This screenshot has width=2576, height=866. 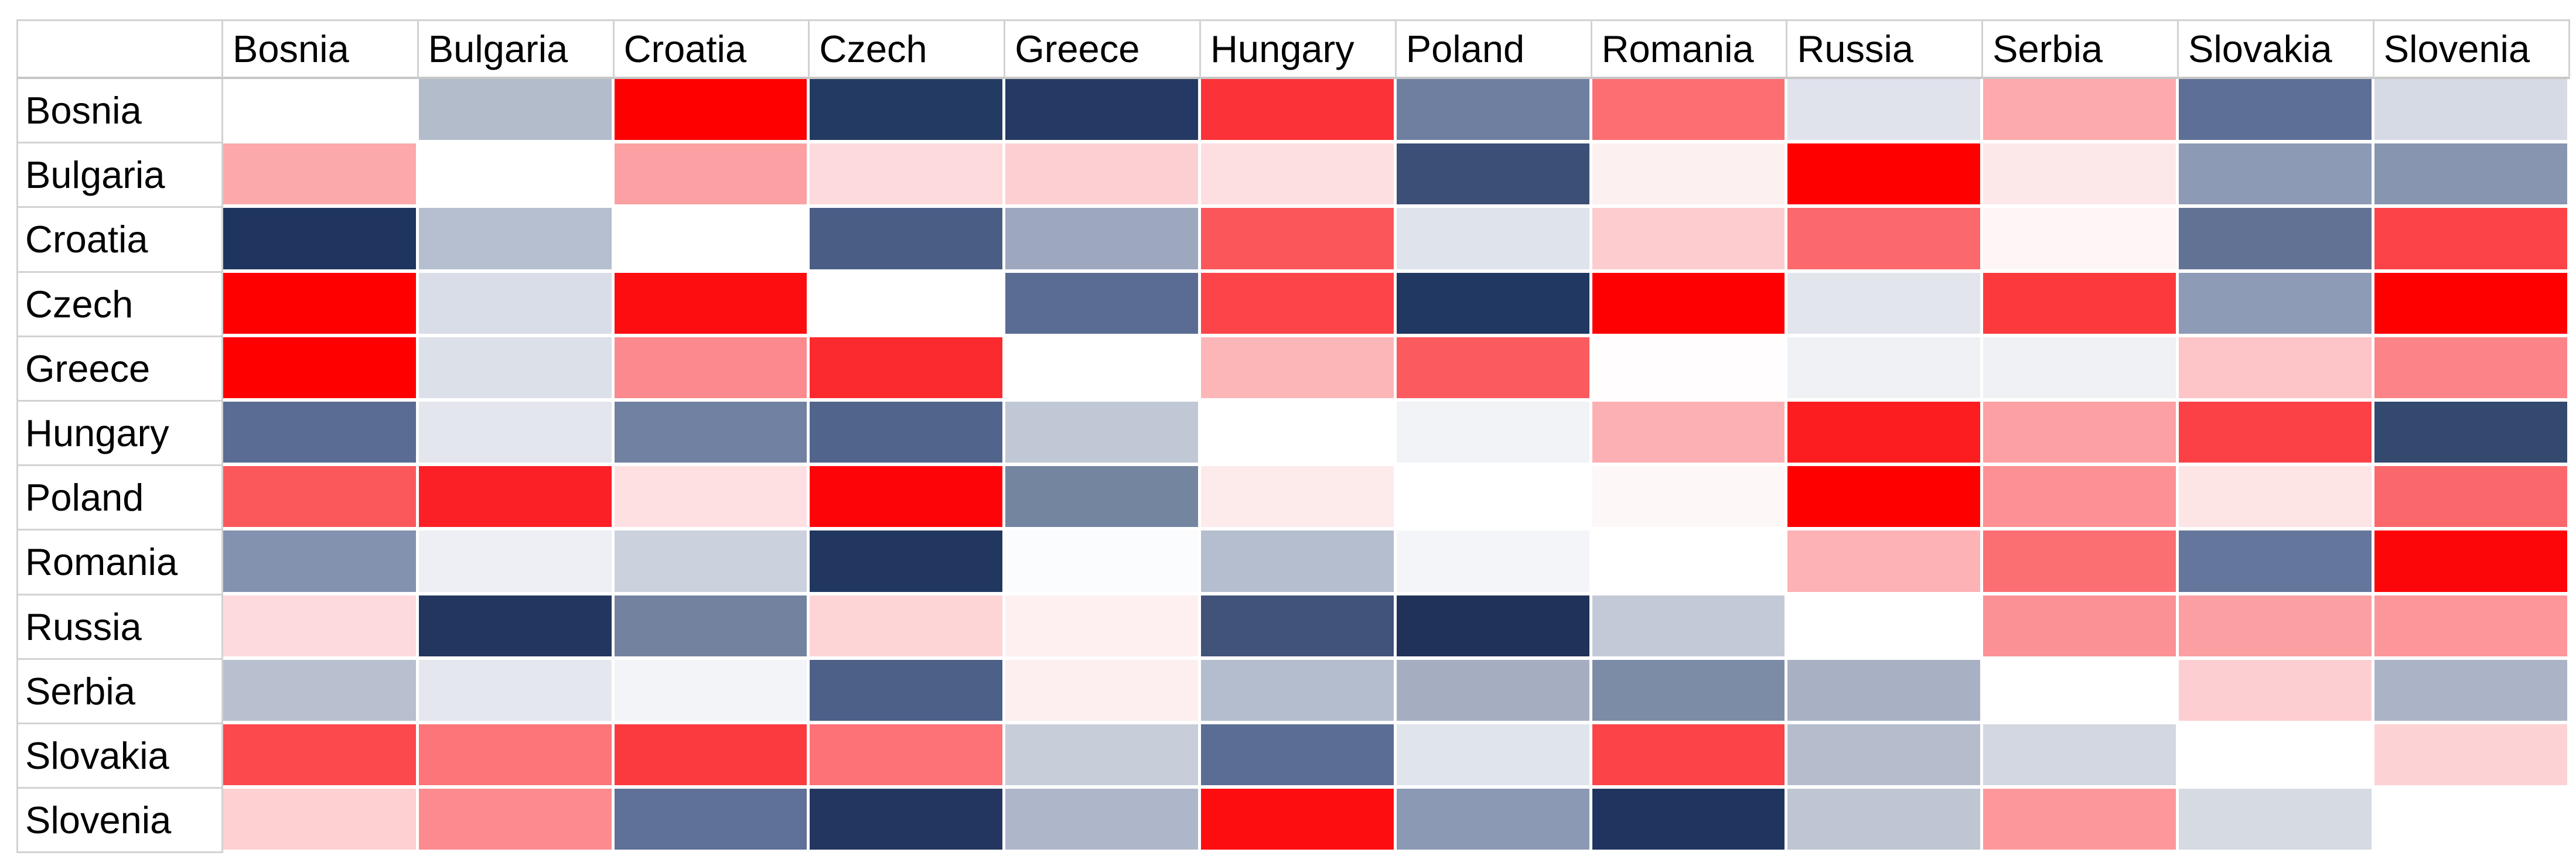 What do you see at coordinates (1494, 434) in the screenshot?
I see `heatmap-cell-hungary-poland` at bounding box center [1494, 434].